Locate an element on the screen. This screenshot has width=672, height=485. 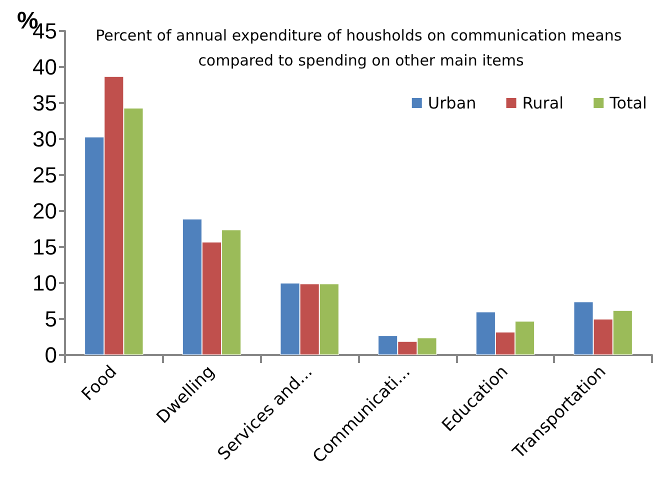
y-tick-label: 25 is located at coordinates (44, 175).